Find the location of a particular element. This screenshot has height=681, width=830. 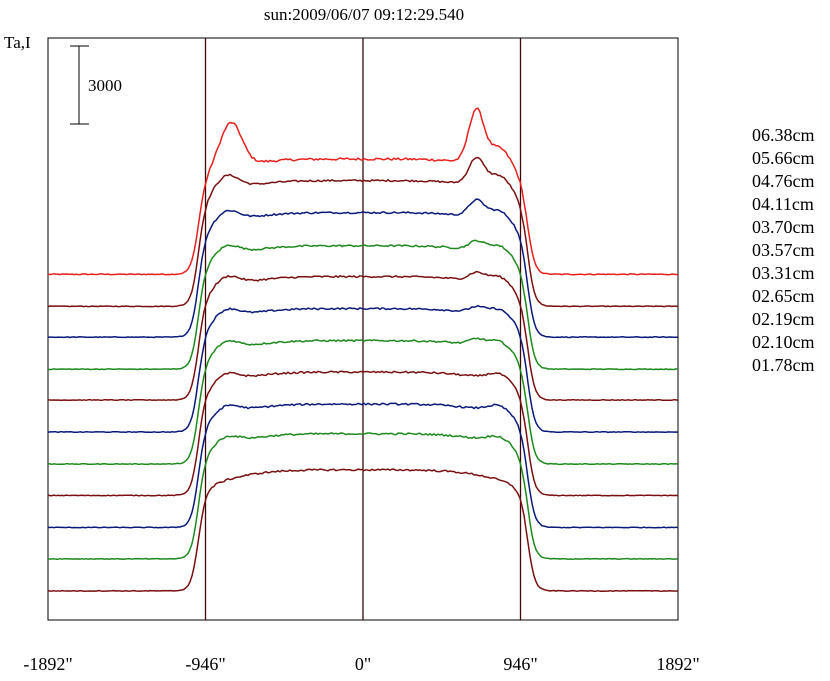

x-tick-label-2: 0" is located at coordinates (363, 664).